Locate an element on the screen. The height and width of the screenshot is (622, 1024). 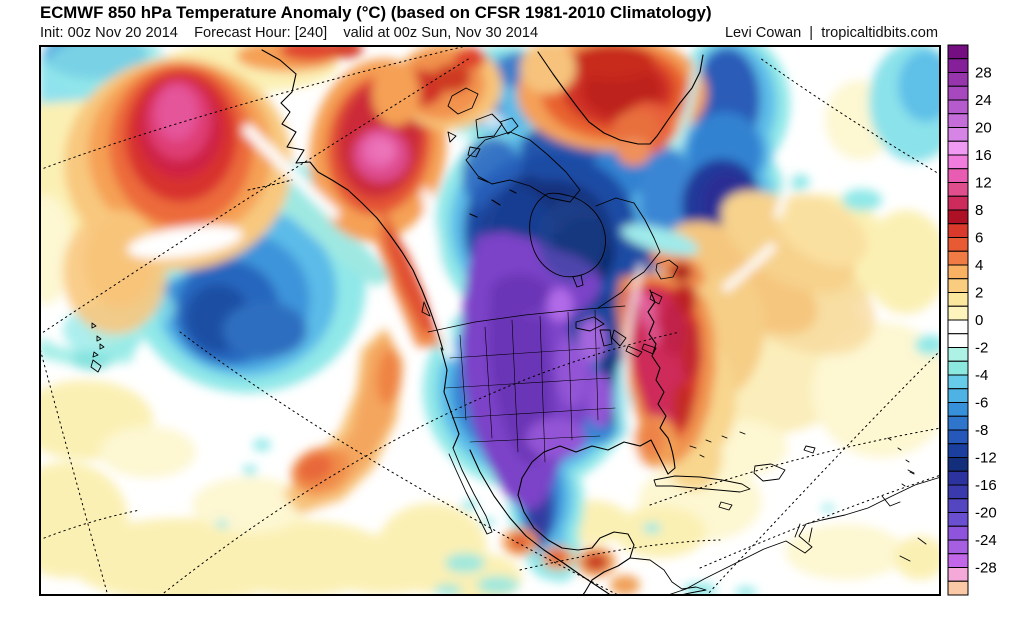
svg-text: -2 is located at coordinates (981, 348).